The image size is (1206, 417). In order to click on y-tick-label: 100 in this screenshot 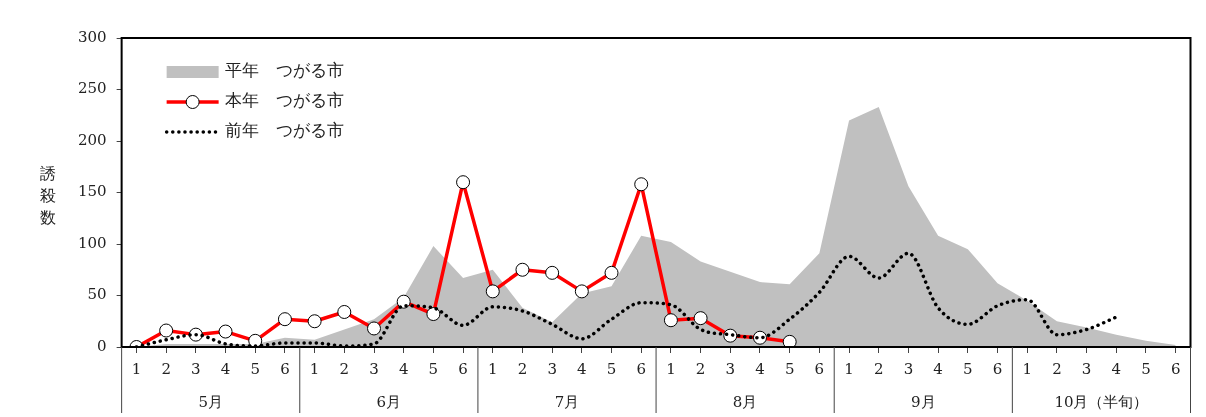, I will do `click(92, 242)`.